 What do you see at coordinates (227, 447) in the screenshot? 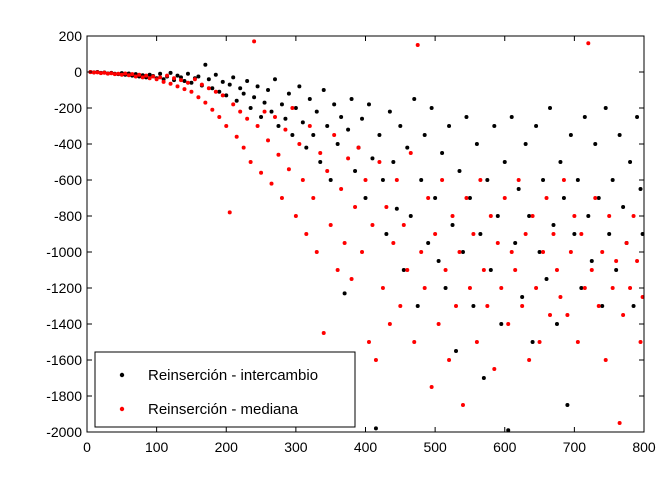
I see `x-tick-label-200: 200` at bounding box center [227, 447].